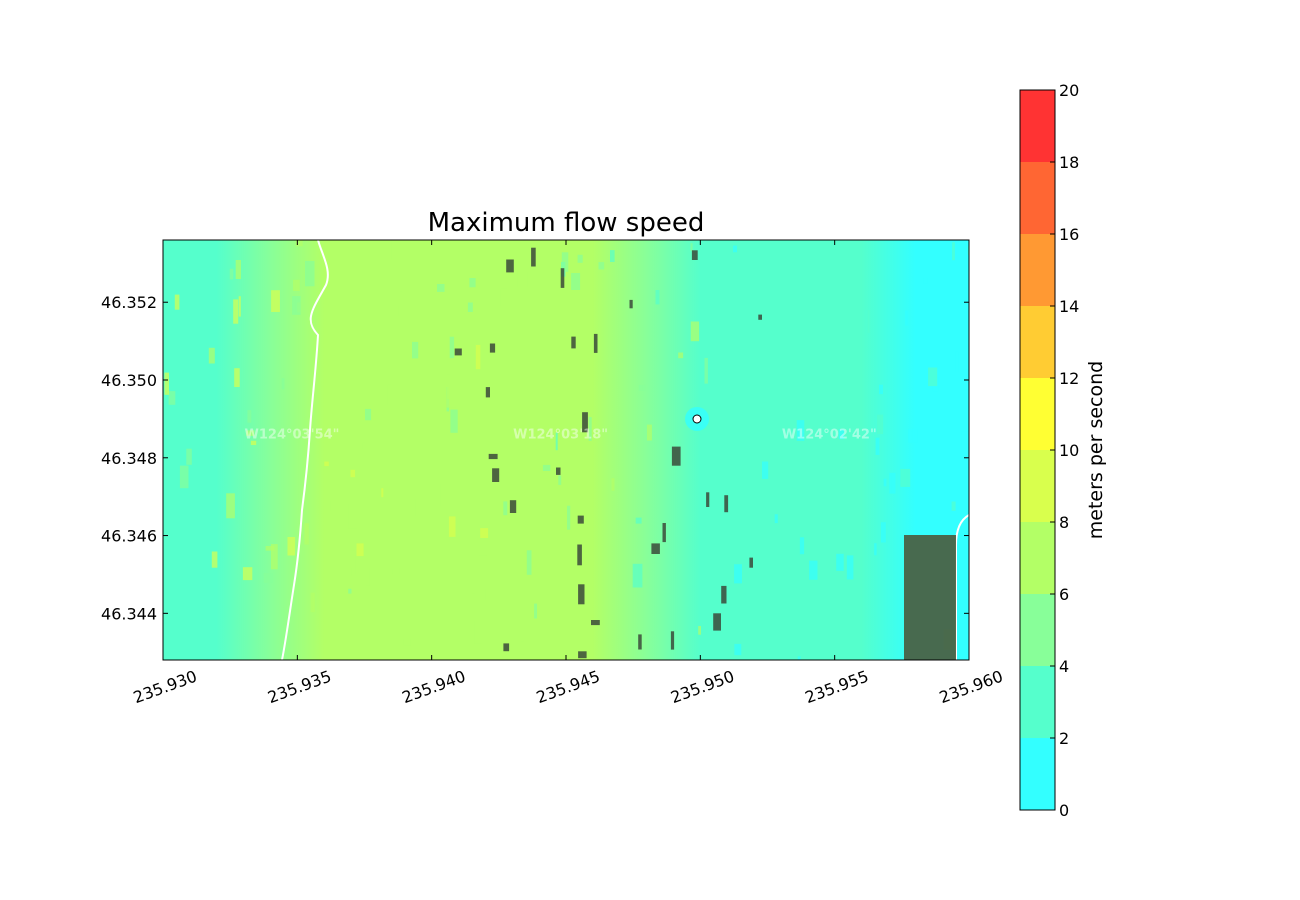 The height and width of the screenshot is (900, 1300). I want to click on colorbar: 0 2 4 6 8 10 12 14 16 18 20 meters per second, so click(1063, 450).